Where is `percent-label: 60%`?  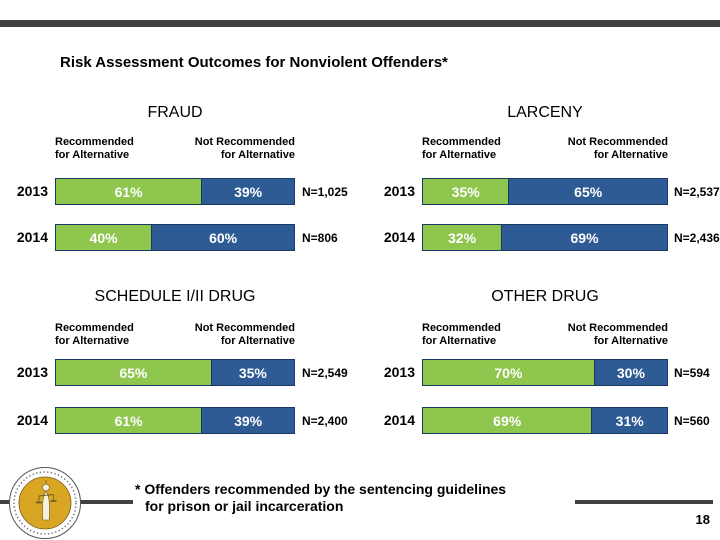 percent-label: 60% is located at coordinates (223, 237).